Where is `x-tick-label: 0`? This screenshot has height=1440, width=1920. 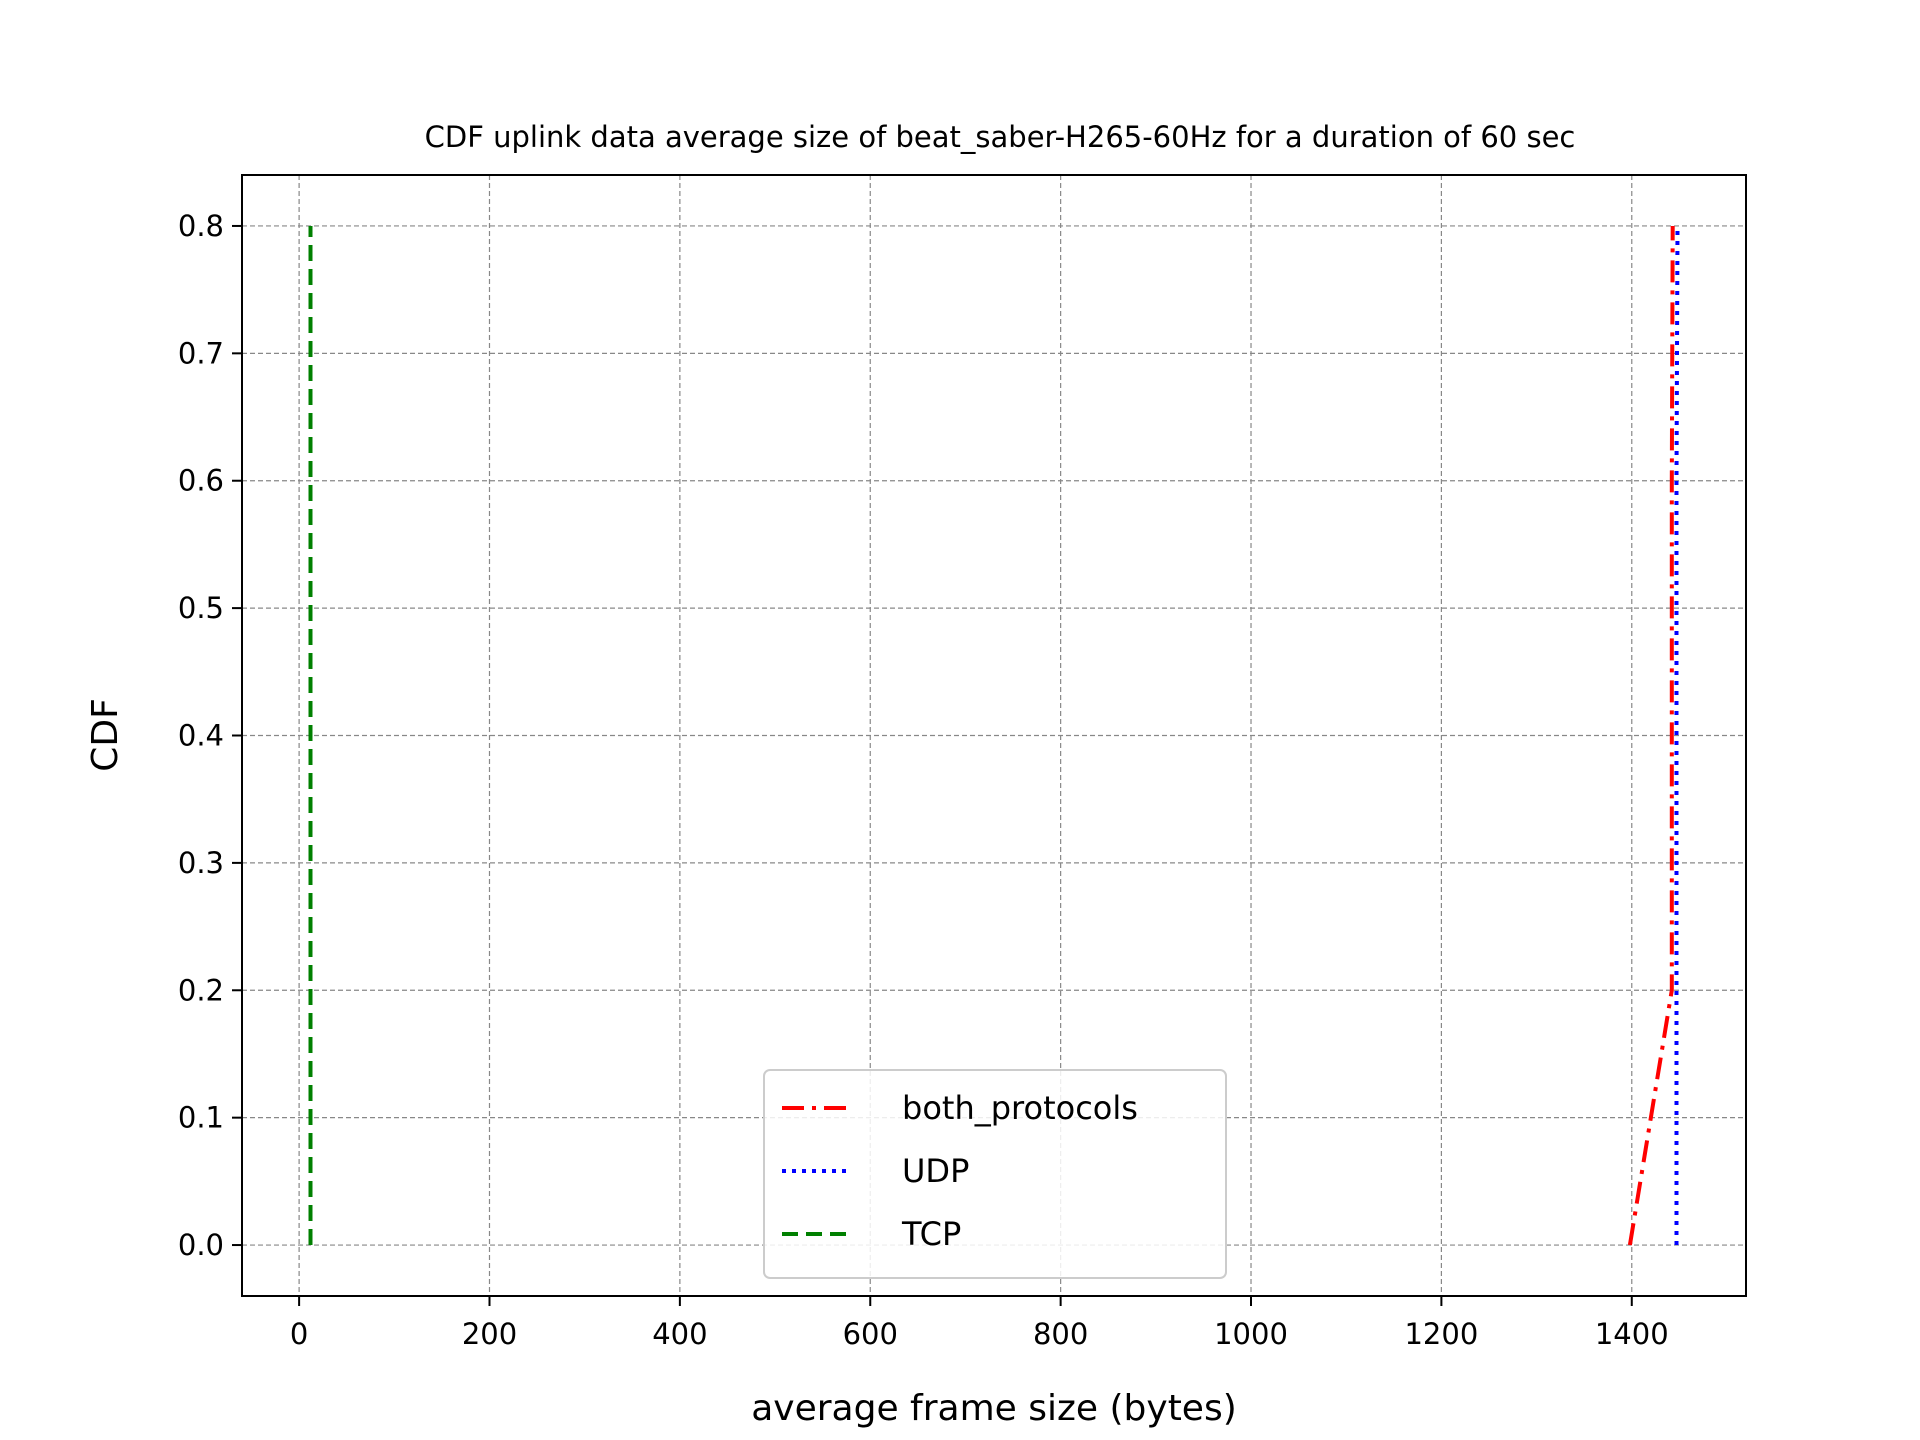
x-tick-label: 0 is located at coordinates (299, 1334).